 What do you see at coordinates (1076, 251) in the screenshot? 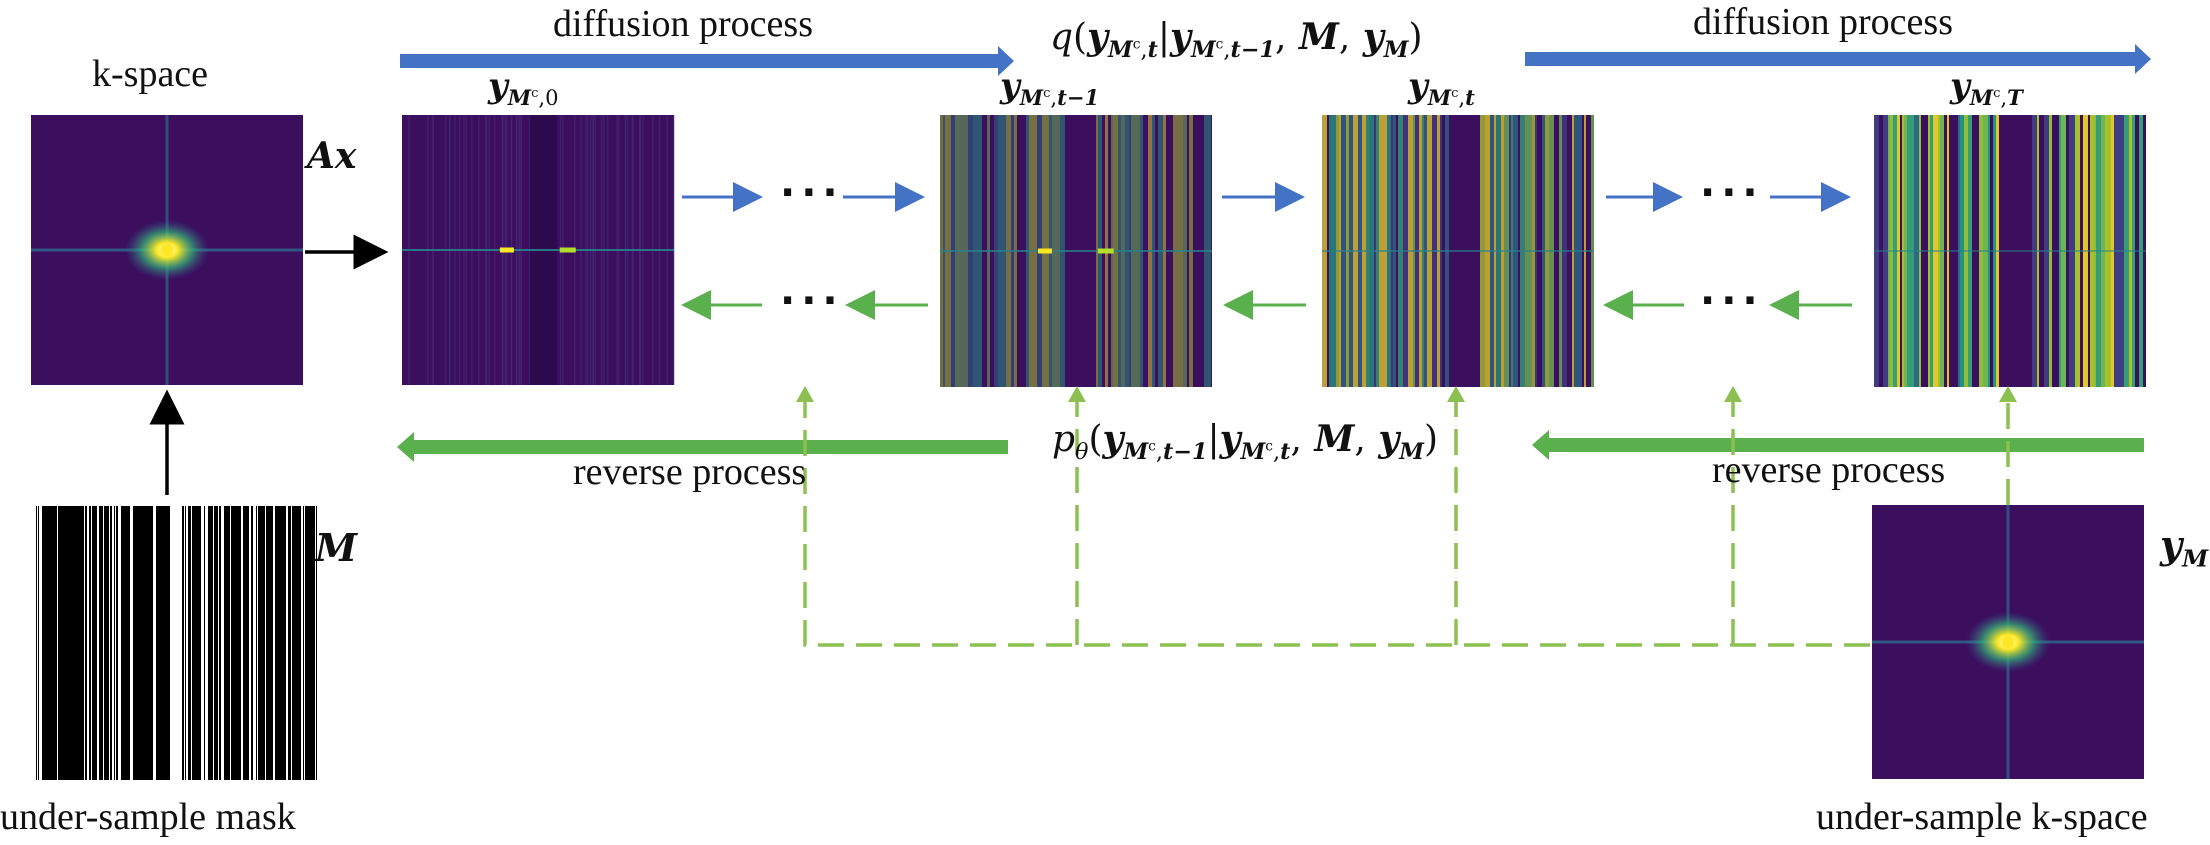
I see `y-mc-t-minus-1-image` at bounding box center [1076, 251].